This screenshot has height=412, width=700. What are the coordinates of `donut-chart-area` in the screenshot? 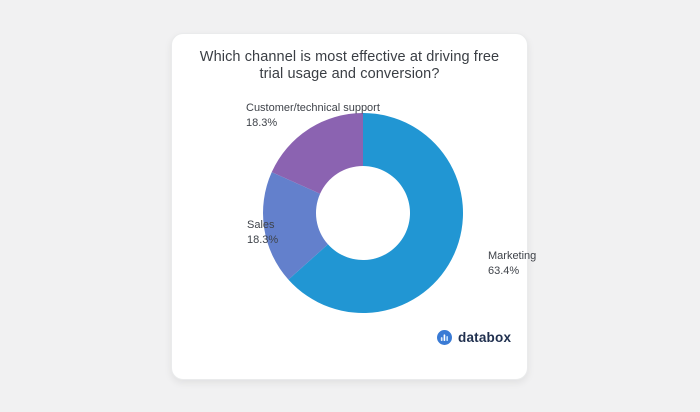 It's located at (363, 213).